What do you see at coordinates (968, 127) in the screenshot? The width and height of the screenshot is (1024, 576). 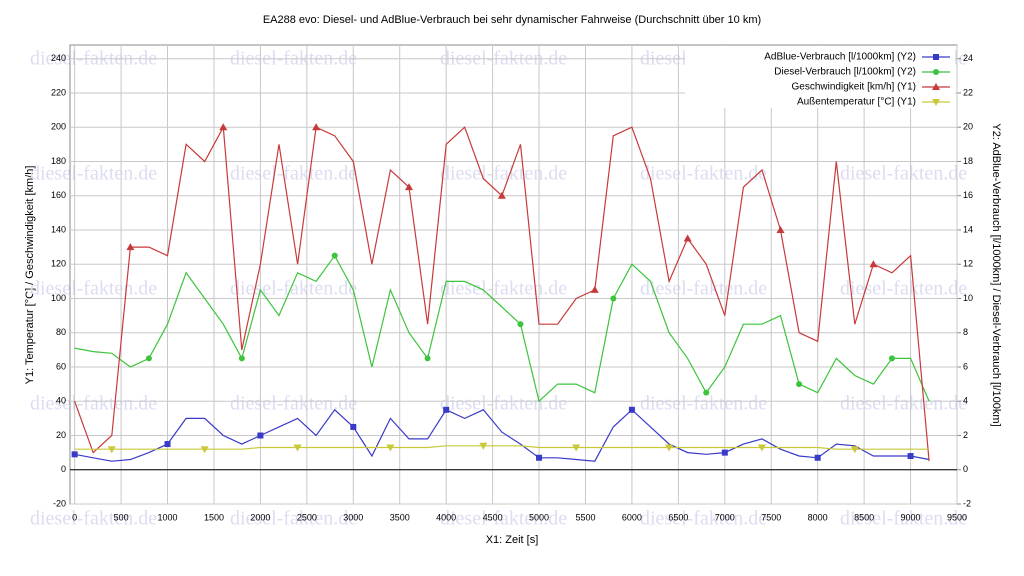 I see `y2-tick-label: 20` at bounding box center [968, 127].